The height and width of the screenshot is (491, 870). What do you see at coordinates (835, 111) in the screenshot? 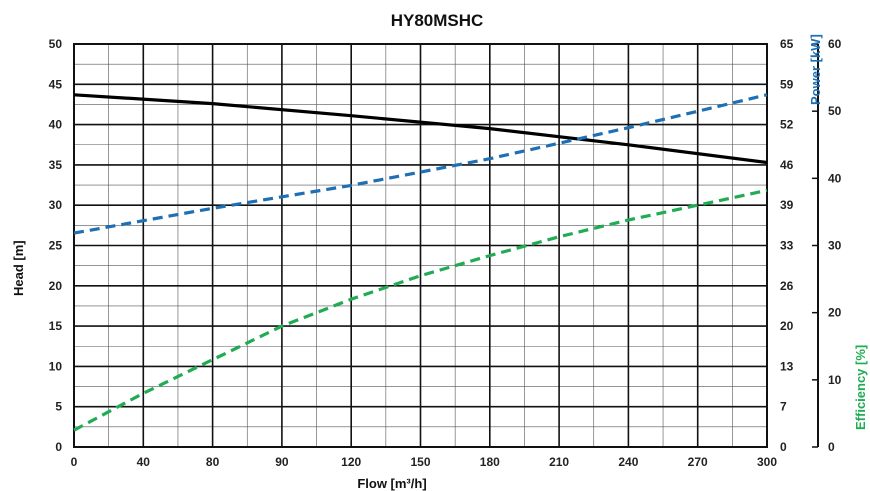
I see `efficiency-tick-label: 50` at bounding box center [835, 111].